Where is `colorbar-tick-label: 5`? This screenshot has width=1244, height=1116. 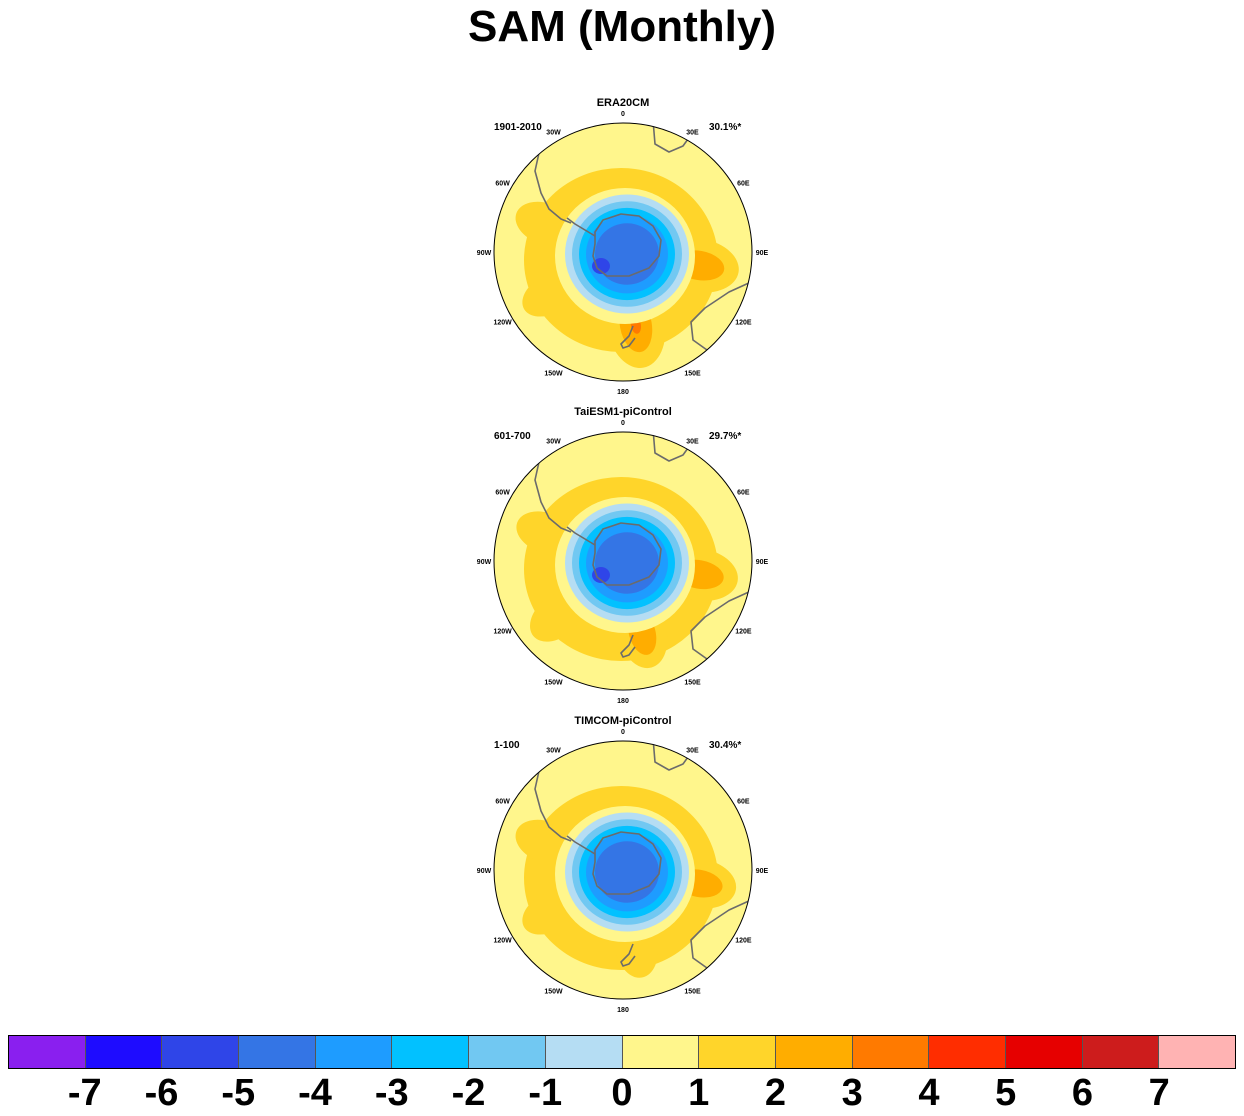 colorbar-tick-label: 5 is located at coordinates (1006, 1093).